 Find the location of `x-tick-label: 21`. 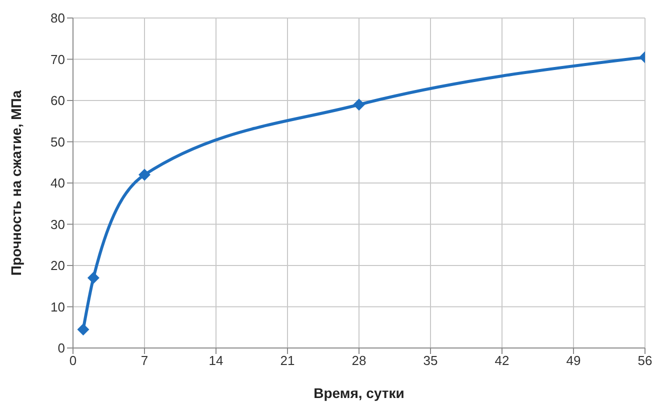

x-tick-label: 21 is located at coordinates (287, 360).